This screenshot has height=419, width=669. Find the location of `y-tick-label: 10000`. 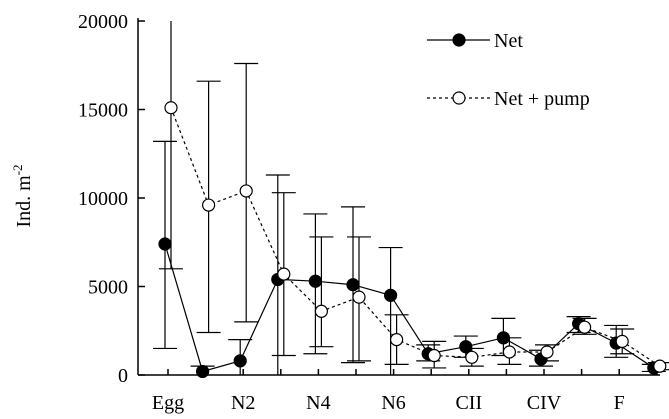

y-tick-label: 10000 is located at coordinates (103, 199).